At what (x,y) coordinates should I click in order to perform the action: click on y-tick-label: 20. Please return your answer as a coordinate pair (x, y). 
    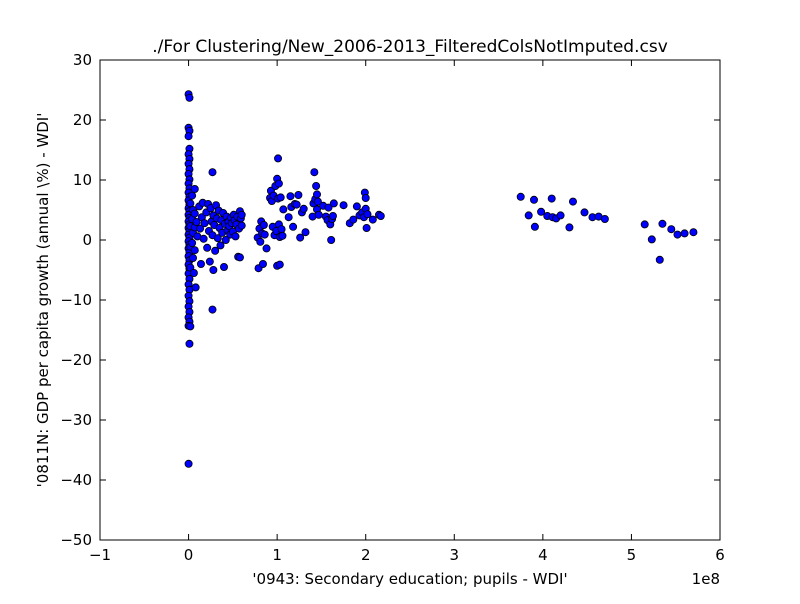
    Looking at the image, I should click on (82, 120).